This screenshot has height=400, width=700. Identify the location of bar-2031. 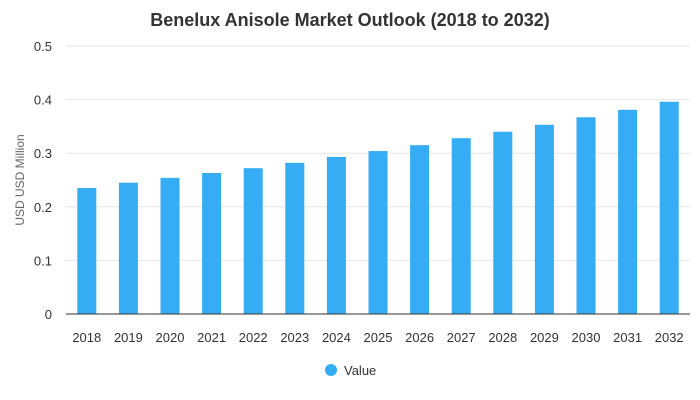
(628, 211).